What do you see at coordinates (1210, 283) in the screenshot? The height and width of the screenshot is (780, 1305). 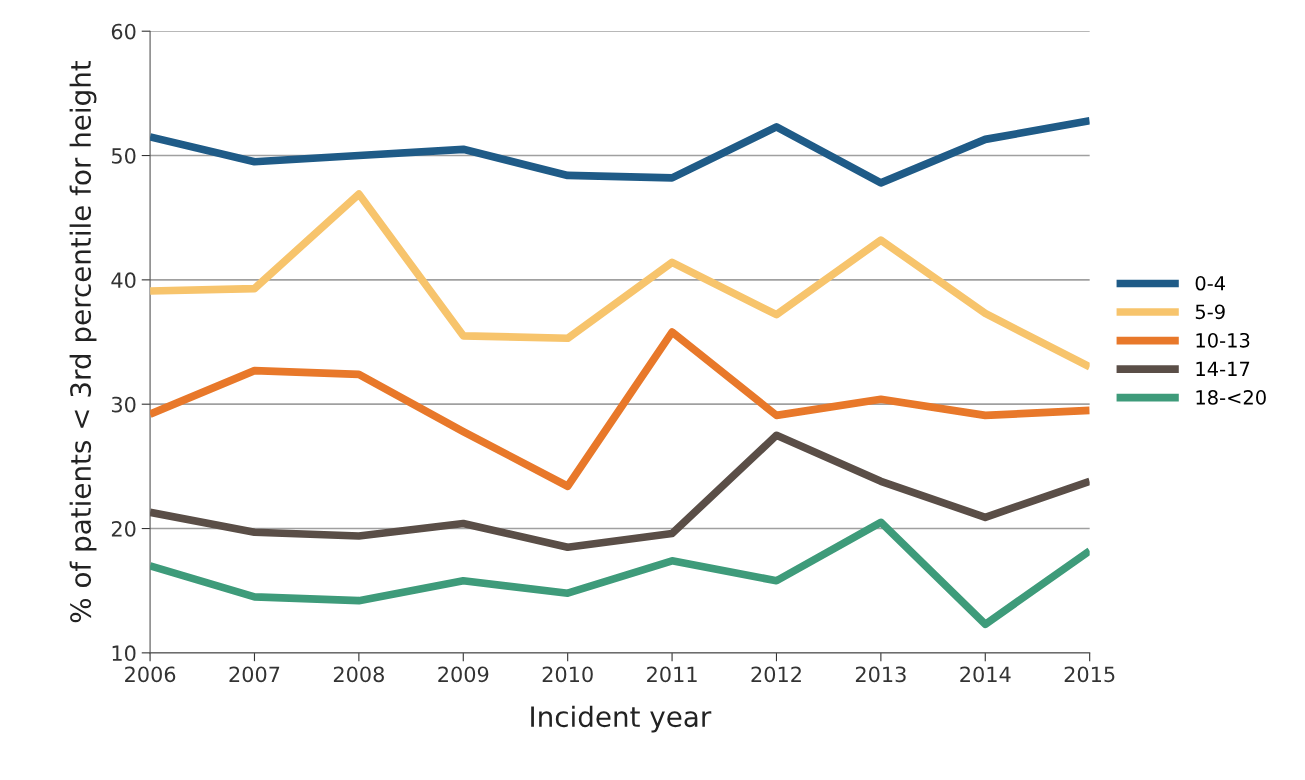 I see `legend-label: 0-4` at bounding box center [1210, 283].